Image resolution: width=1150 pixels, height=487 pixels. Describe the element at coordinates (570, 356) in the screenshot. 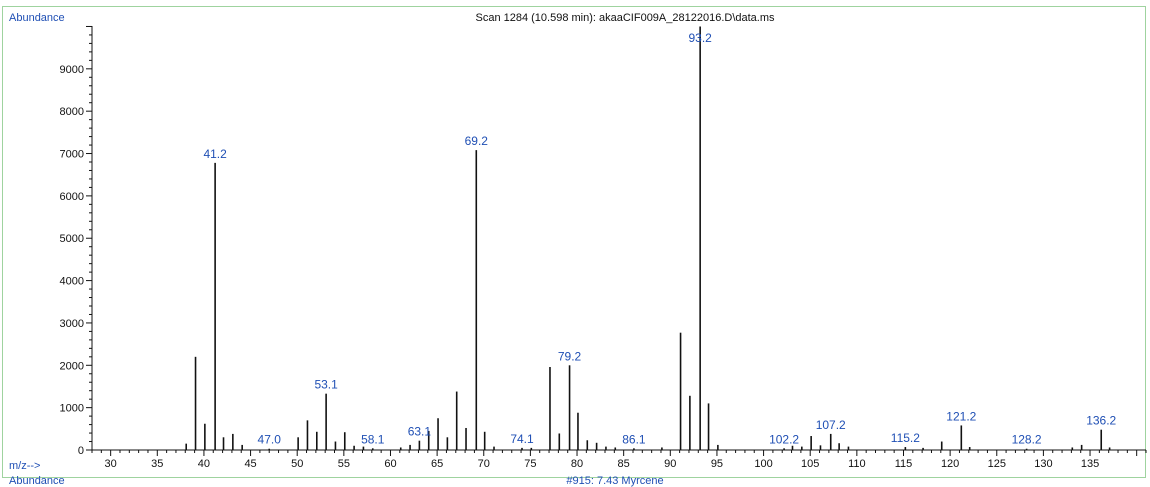

I see `peak-label: 79.2` at that location.